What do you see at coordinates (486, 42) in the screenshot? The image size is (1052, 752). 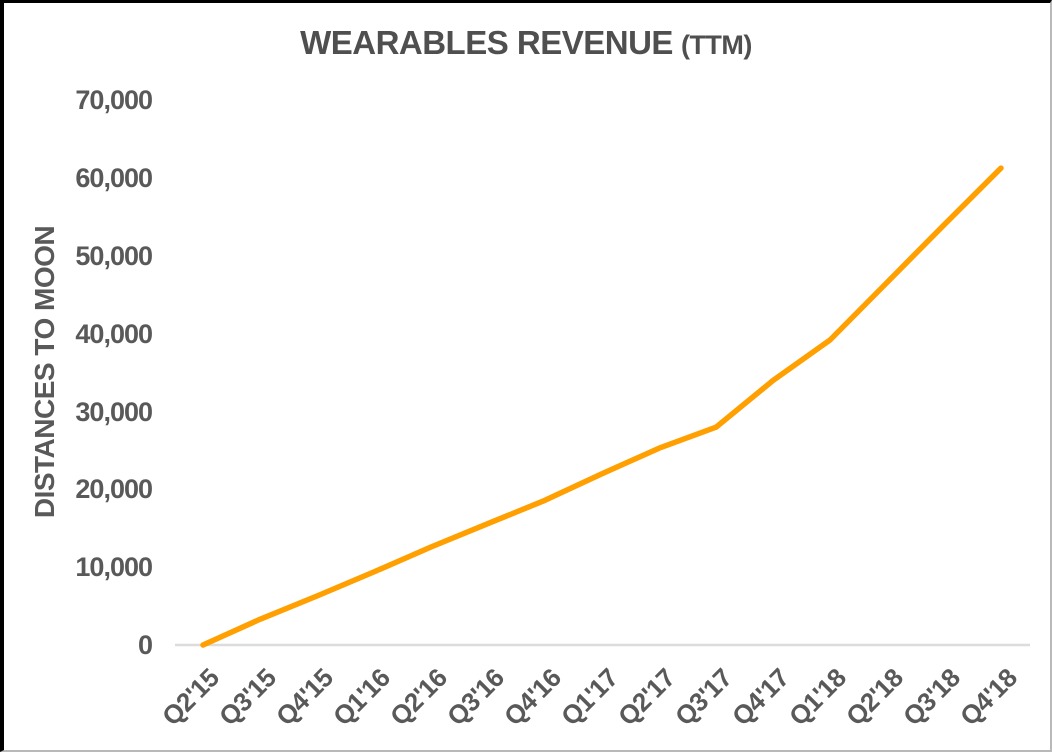 I see `chart-title-main: WEARABLES REVENUE` at bounding box center [486, 42].